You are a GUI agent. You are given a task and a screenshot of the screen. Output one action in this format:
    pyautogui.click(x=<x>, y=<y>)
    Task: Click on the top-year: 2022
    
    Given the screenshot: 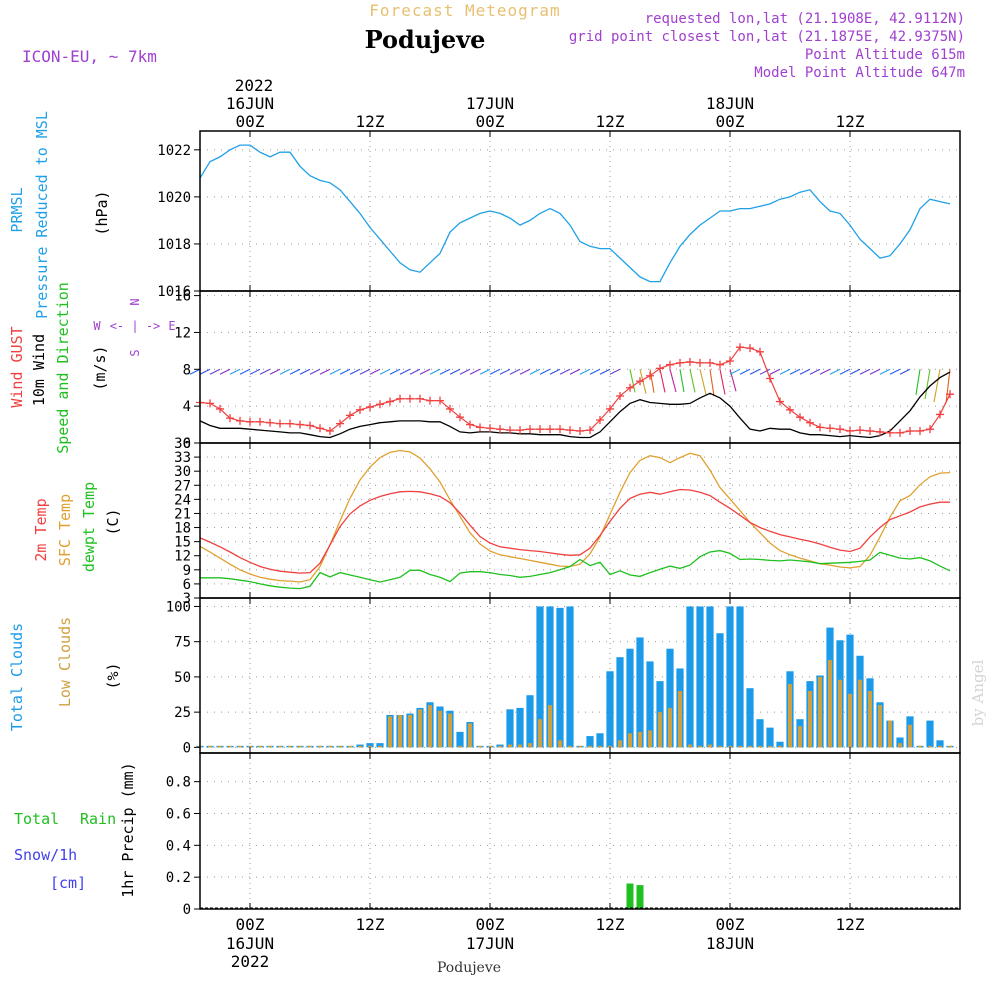 What is the action you would take?
    pyautogui.click(x=254, y=85)
    